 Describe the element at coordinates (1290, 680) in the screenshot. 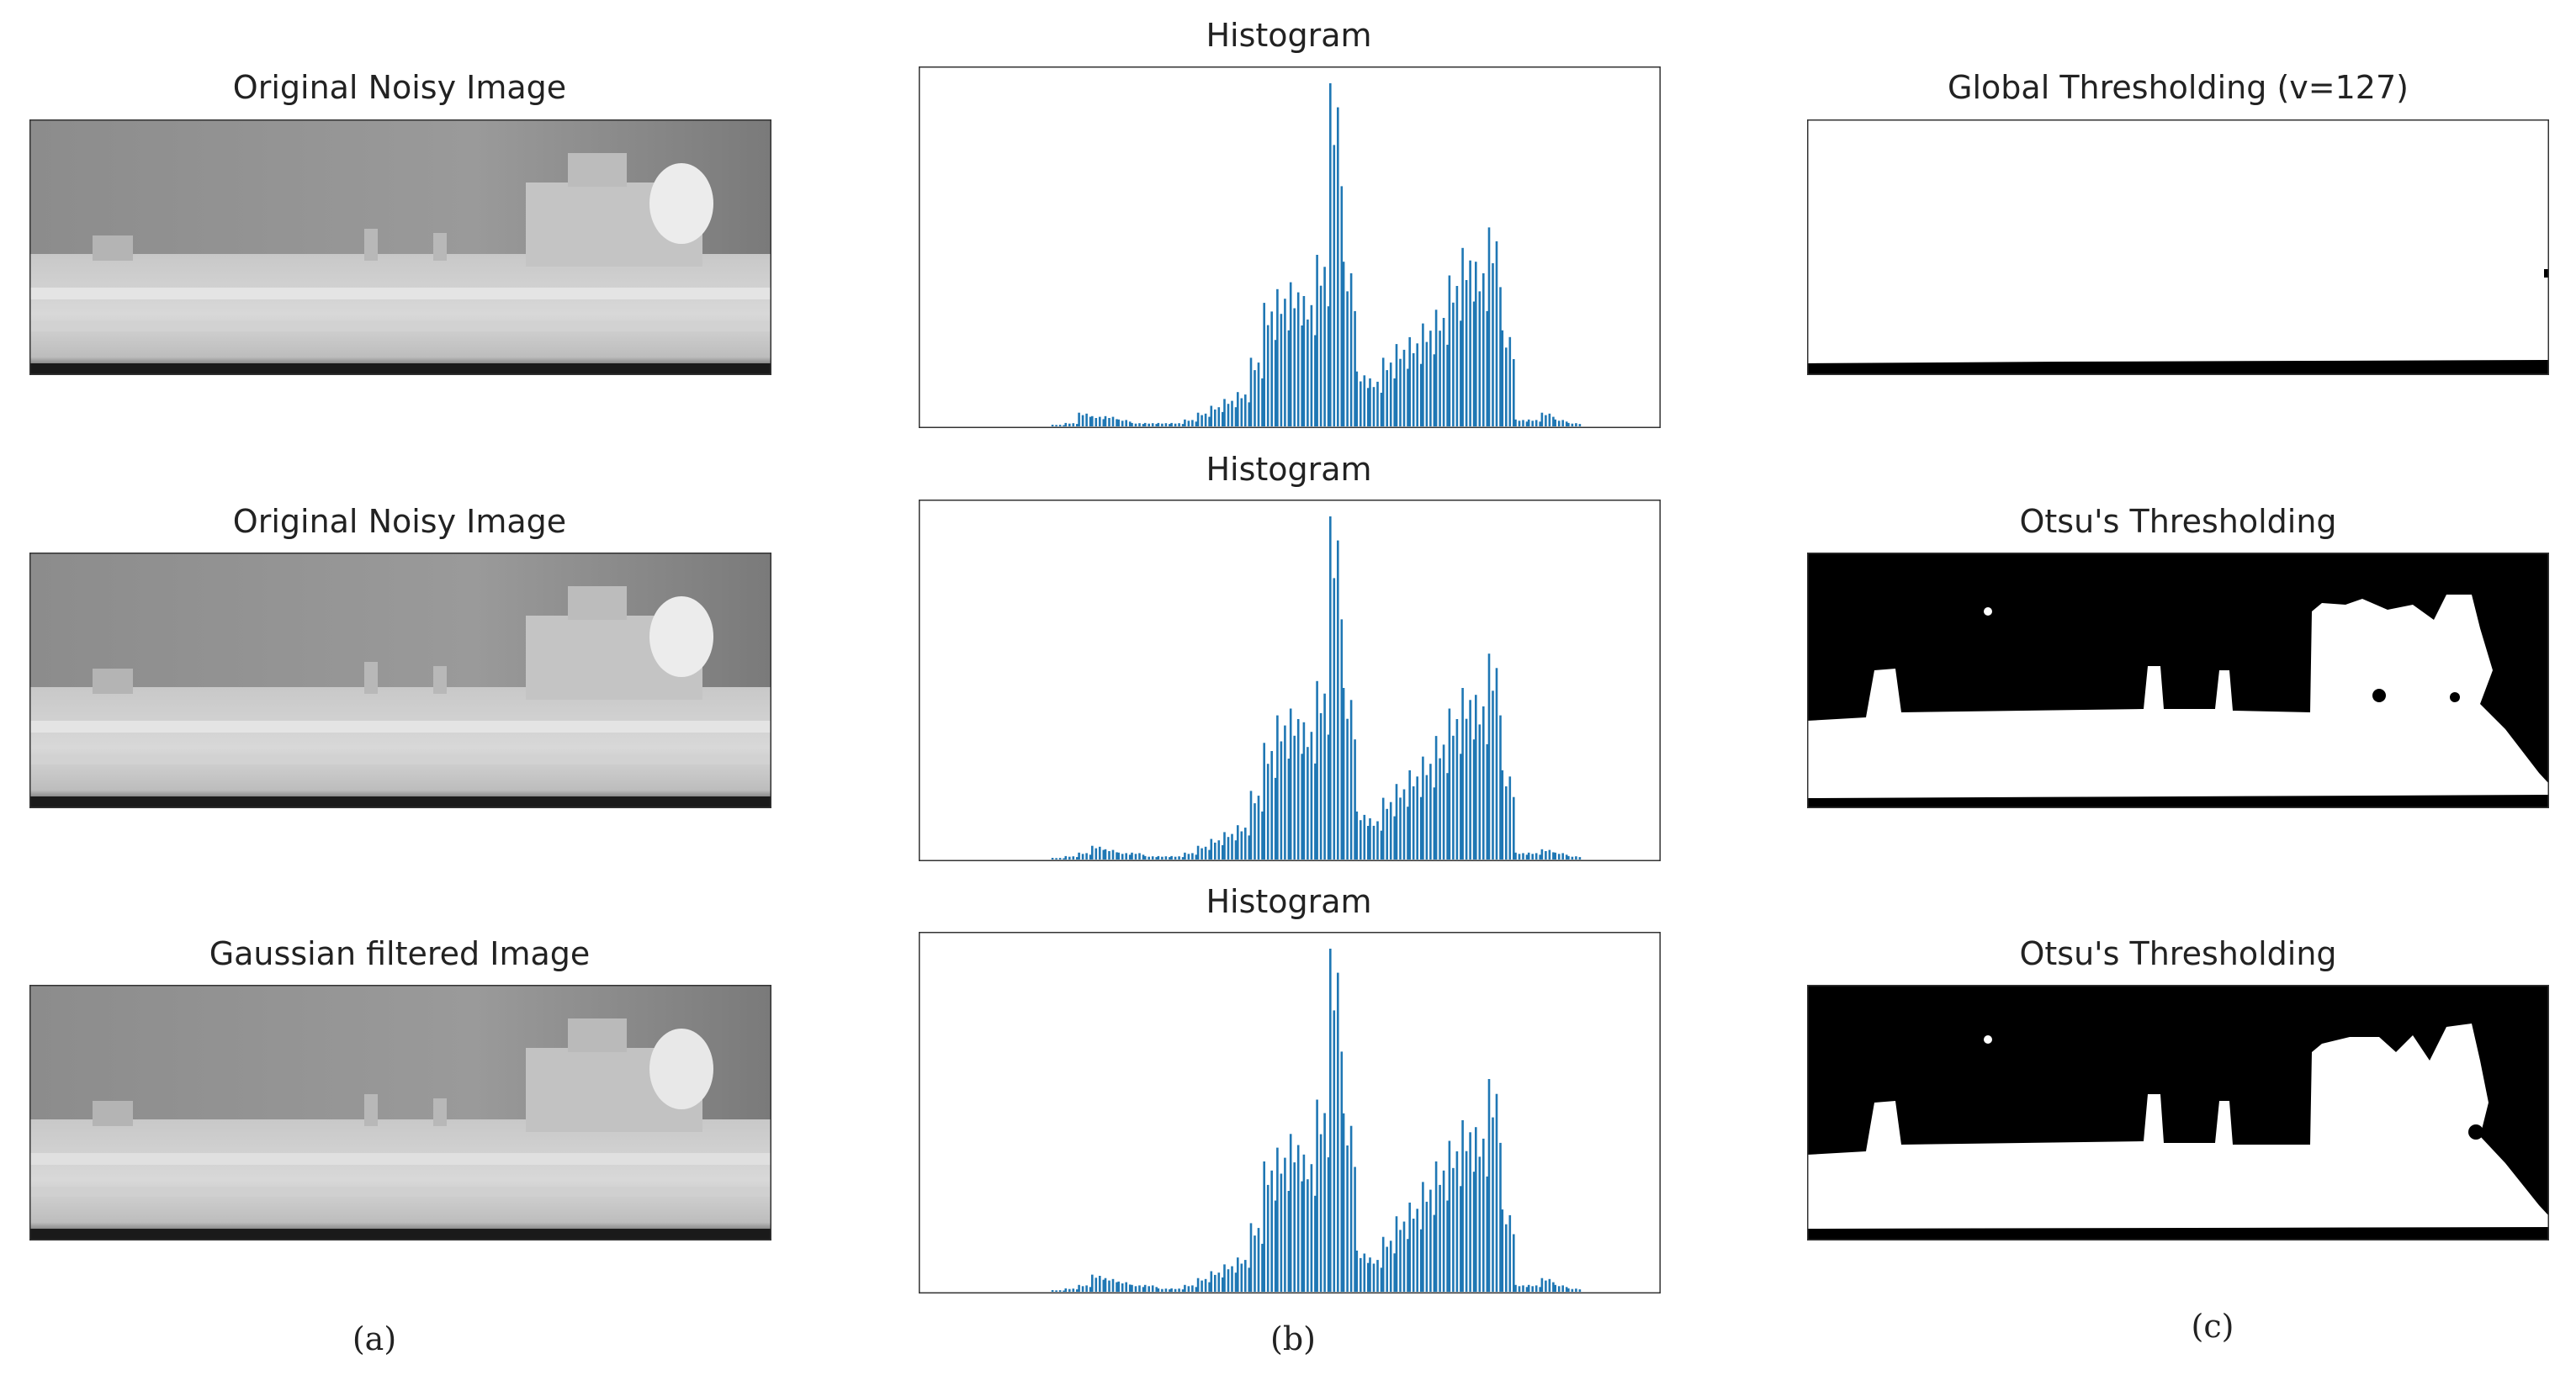

I see `hist2-plot` at that location.